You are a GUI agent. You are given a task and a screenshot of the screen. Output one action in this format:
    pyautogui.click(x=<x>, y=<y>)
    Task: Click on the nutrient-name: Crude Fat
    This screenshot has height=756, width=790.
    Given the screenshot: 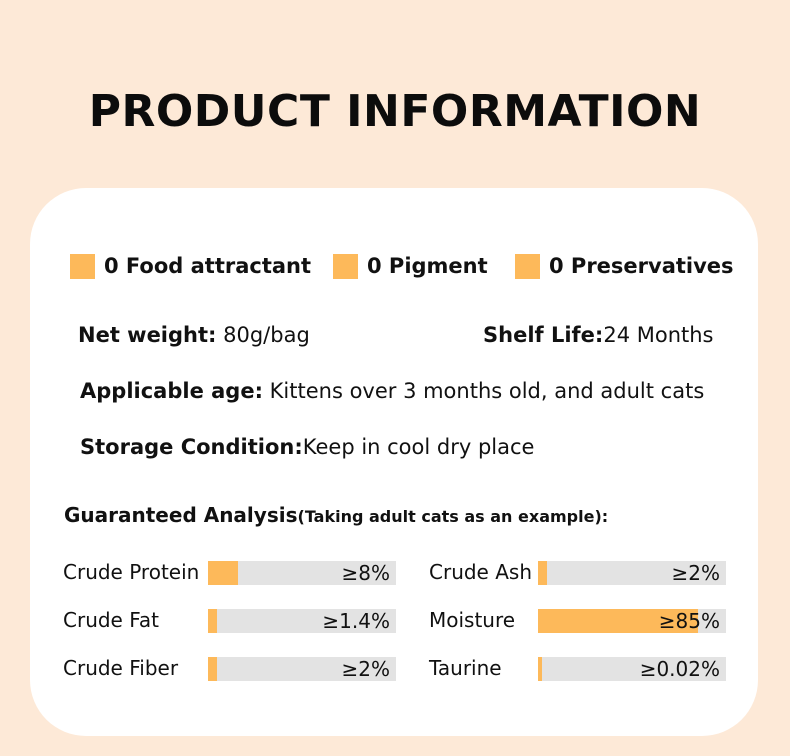 What is the action you would take?
    pyautogui.click(x=111, y=620)
    